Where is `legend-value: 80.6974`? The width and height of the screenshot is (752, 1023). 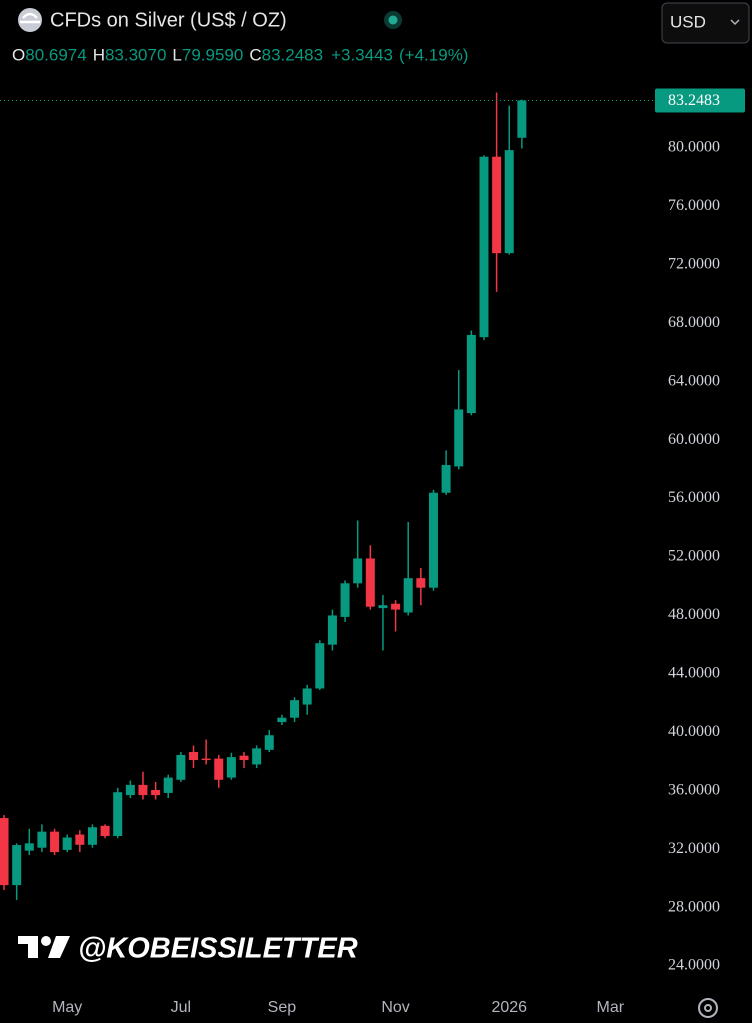
legend-value: 80.6974 is located at coordinates (55, 54).